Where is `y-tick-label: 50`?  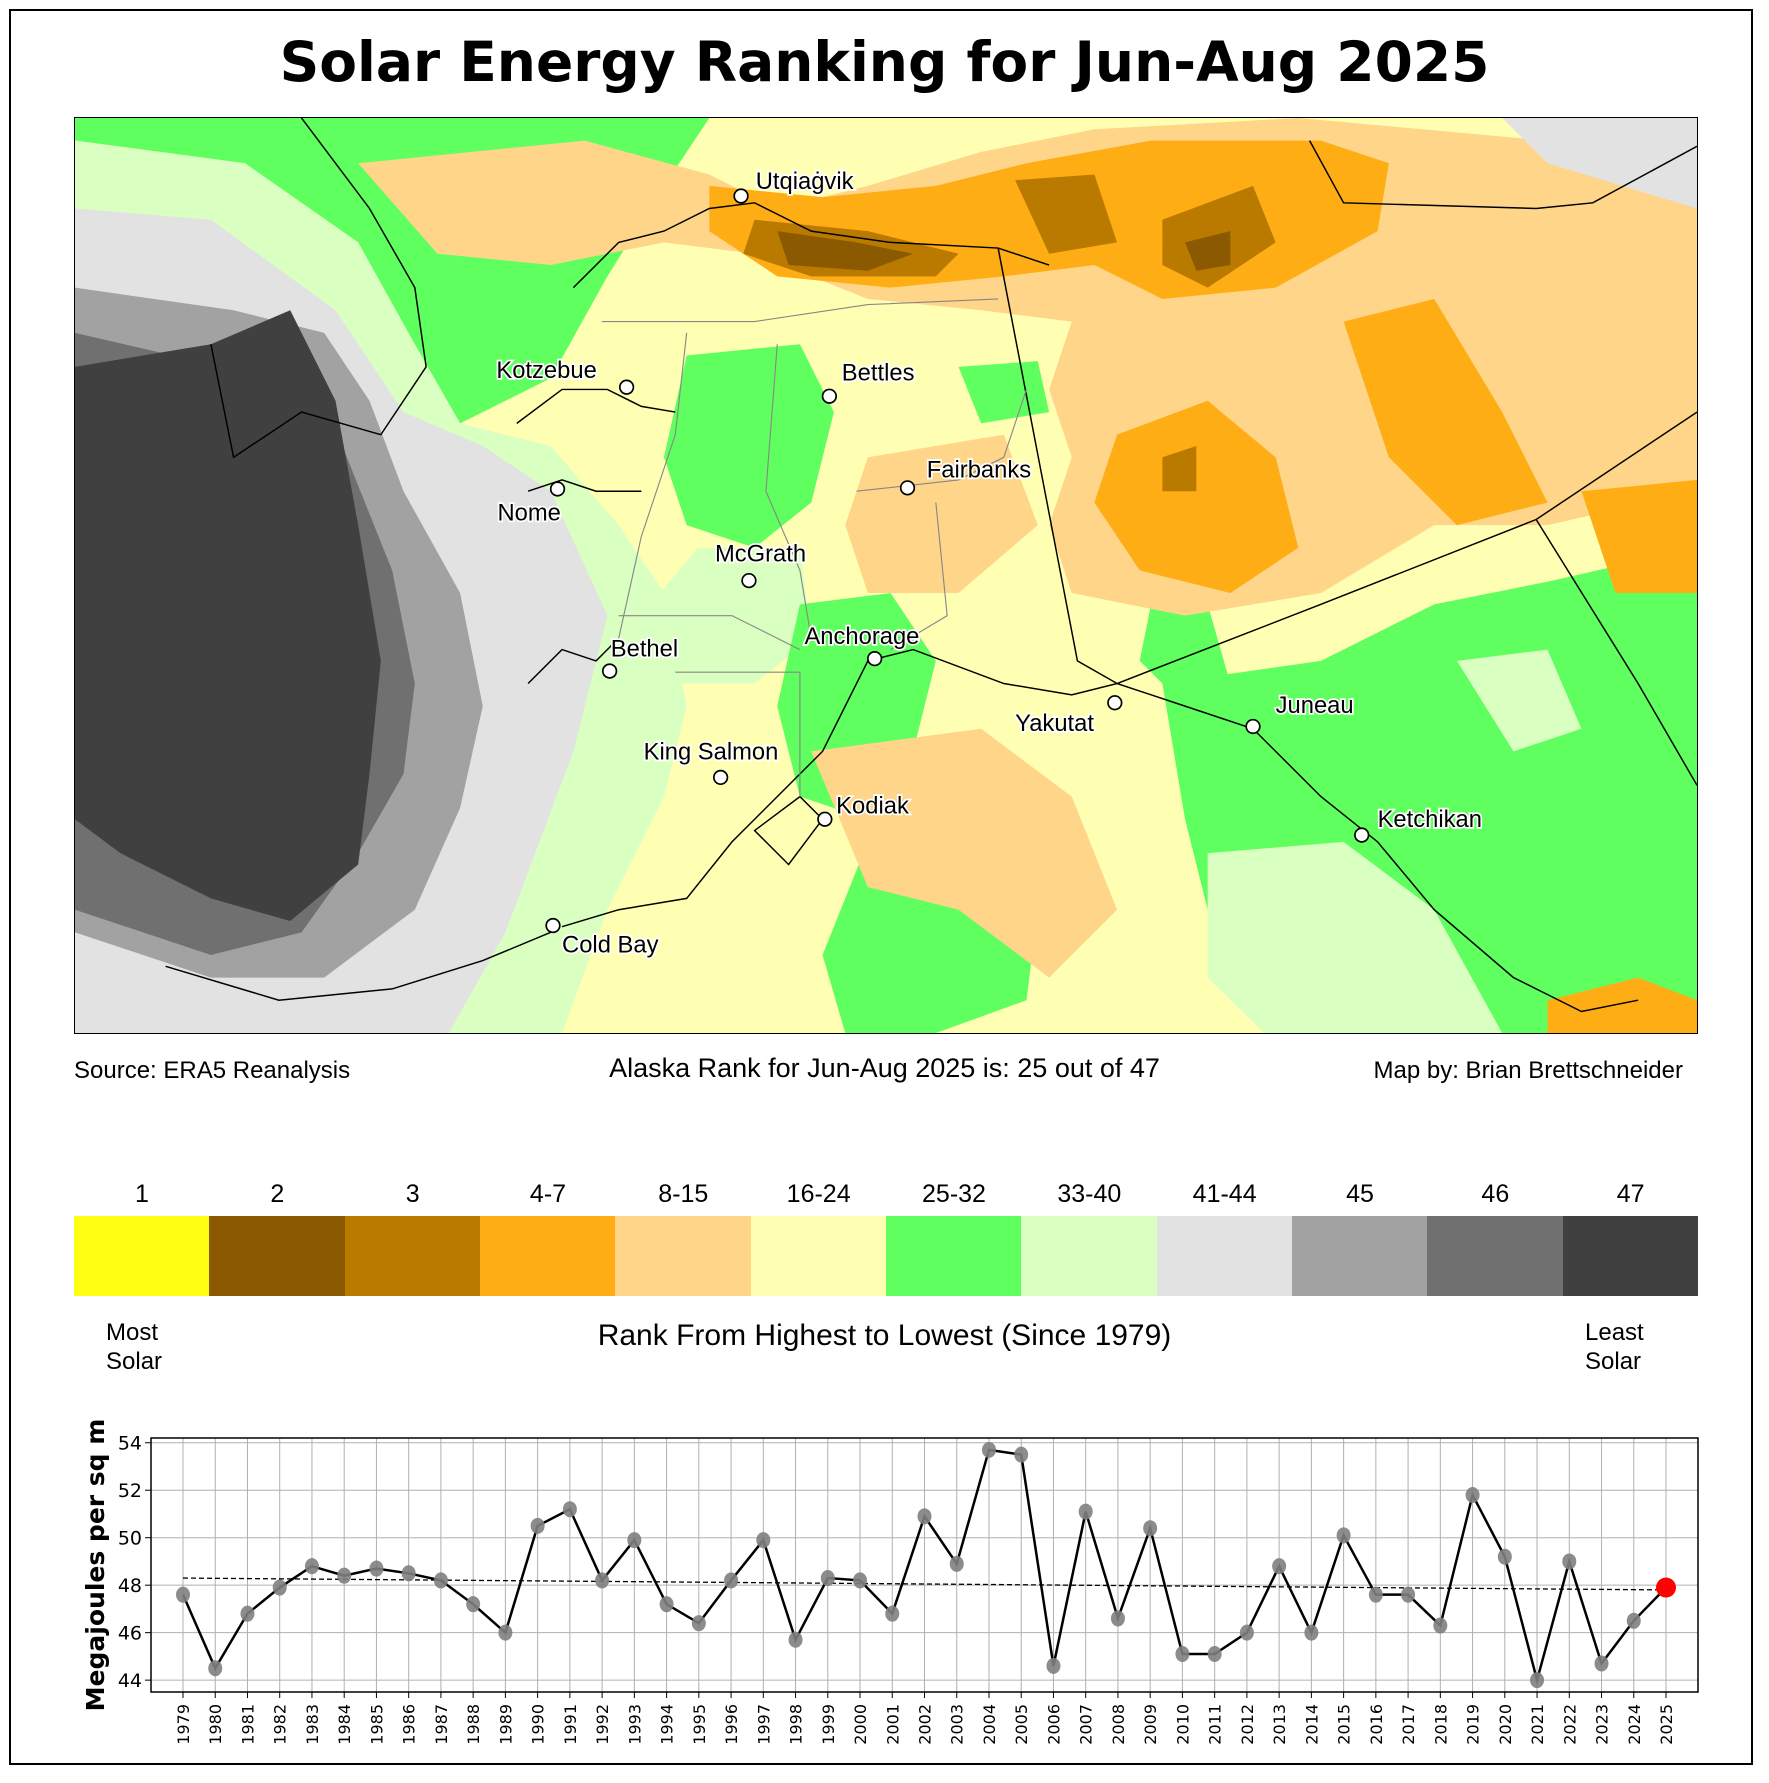
y-tick-label: 50 is located at coordinates (130, 1539).